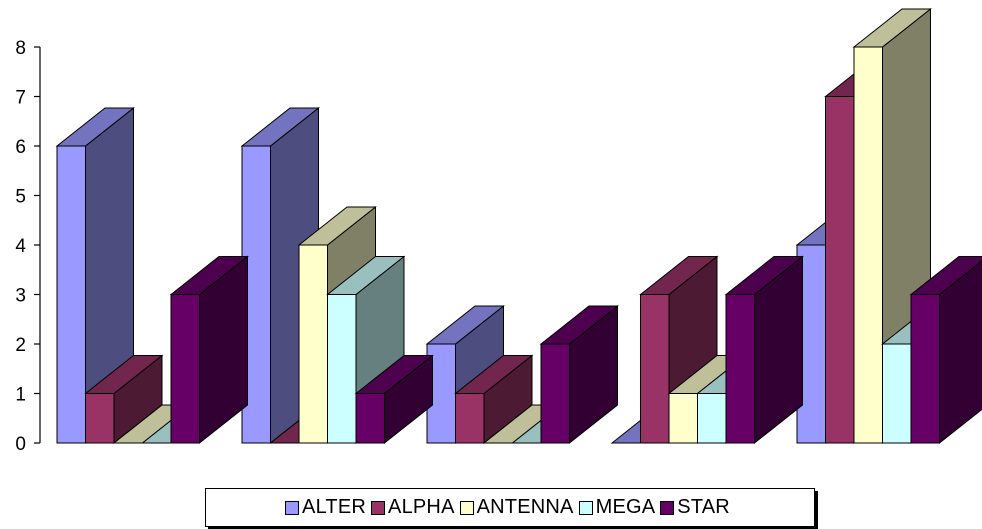  Describe the element at coordinates (625, 507) in the screenshot. I see `legend-label: MEGA` at that location.